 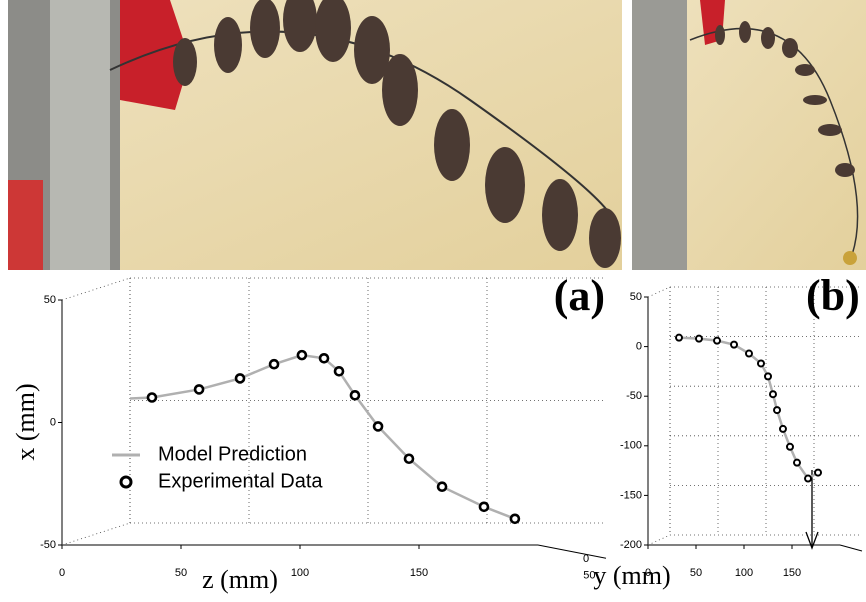 What do you see at coordinates (631, 495) in the screenshot?
I see `y-tick-label: -150` at bounding box center [631, 495].